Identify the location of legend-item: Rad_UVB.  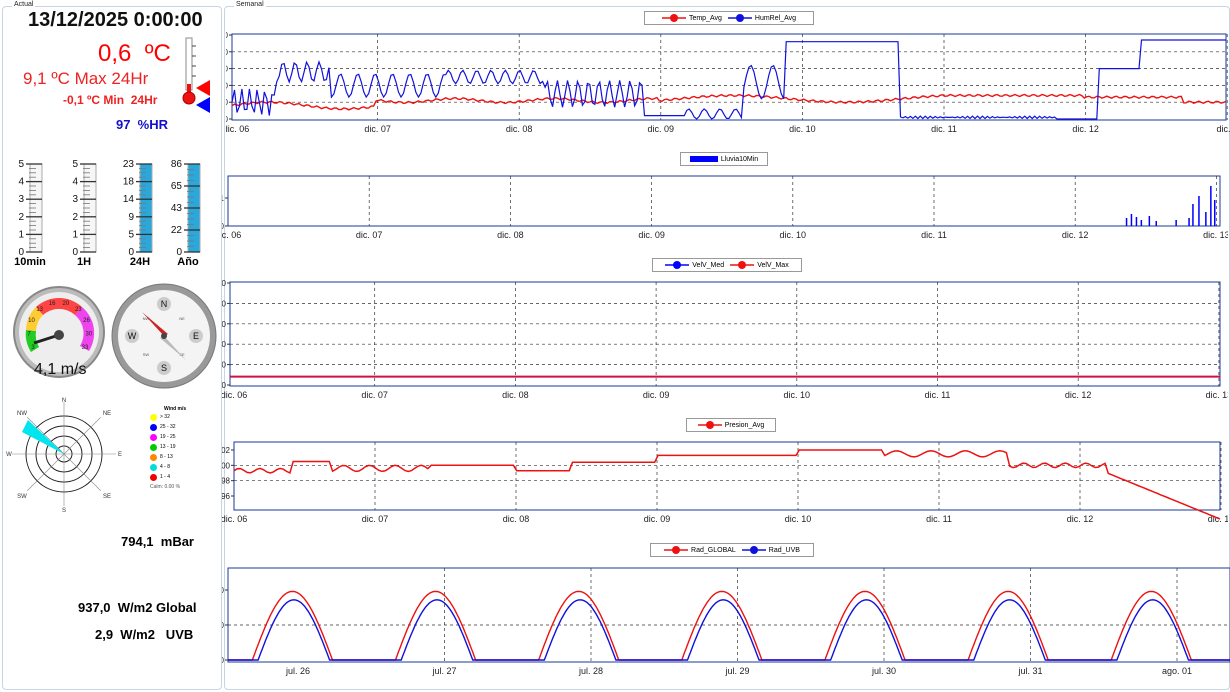
(770, 550).